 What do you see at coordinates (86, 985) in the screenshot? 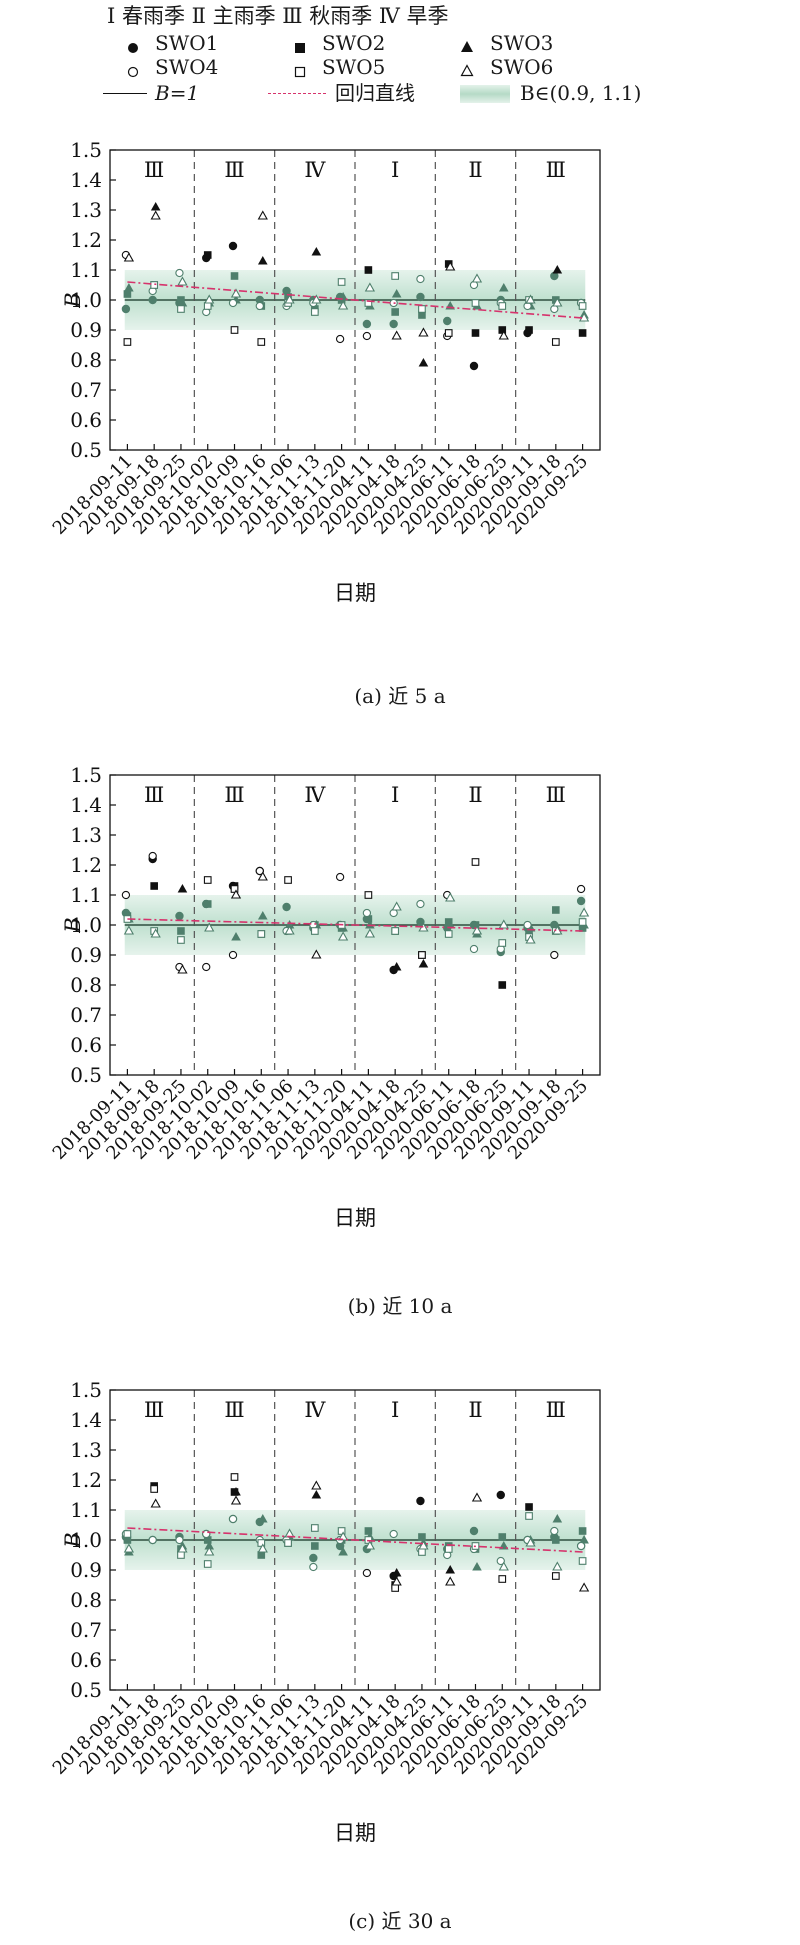
I see `y-tick-label: 0.8` at bounding box center [86, 985].